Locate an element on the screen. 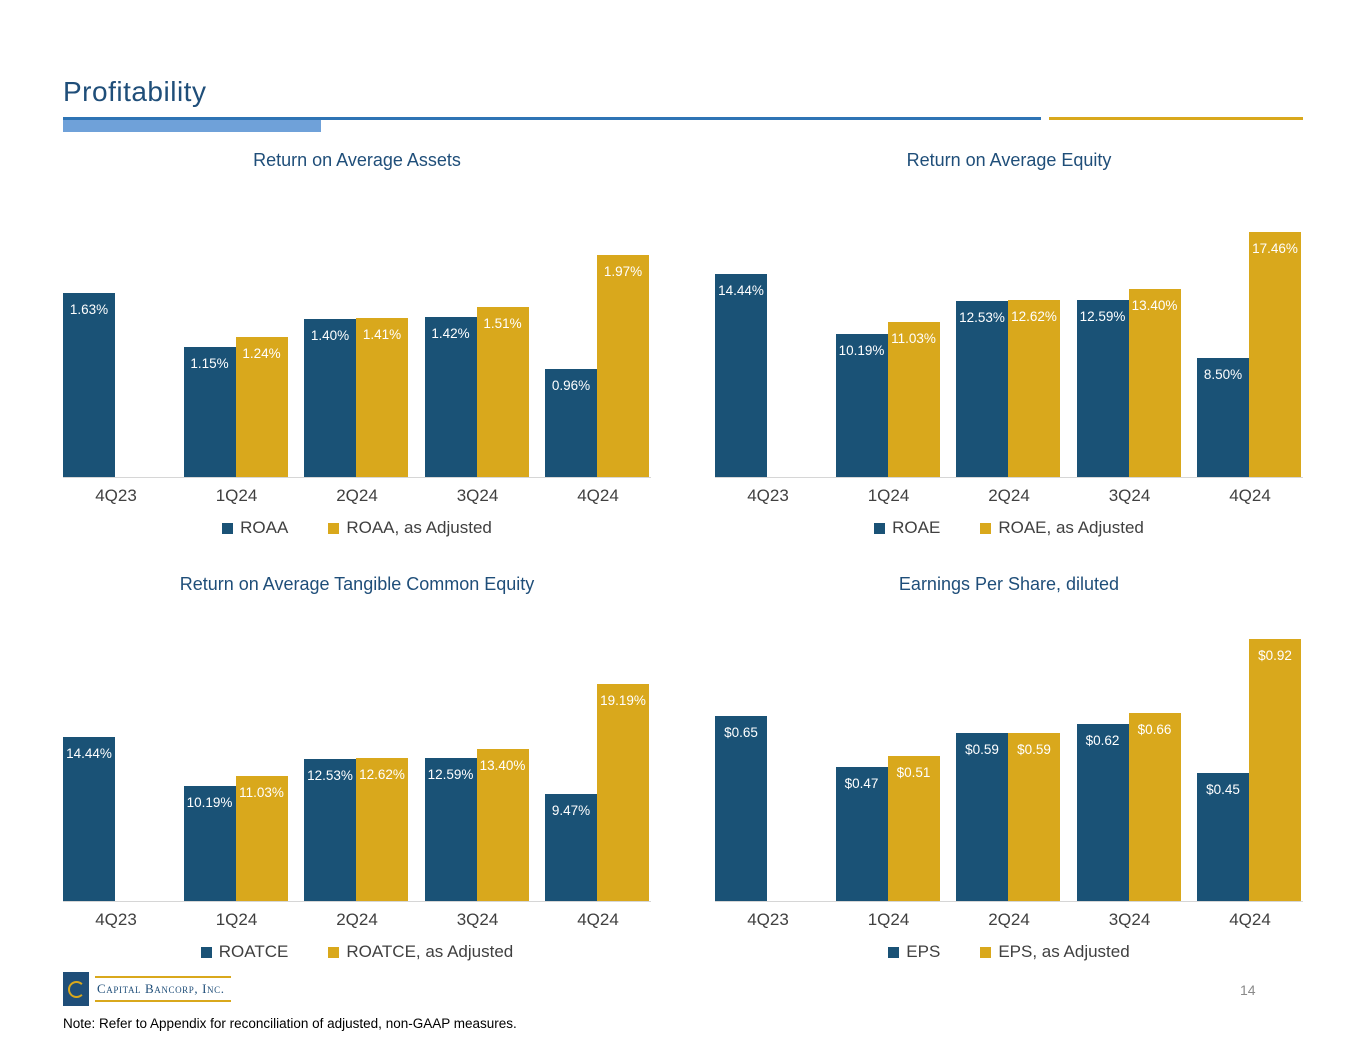 Image resolution: width=1365 pixels, height=1055 pixels. bar-value-label: $0.51 is located at coordinates (913, 772).